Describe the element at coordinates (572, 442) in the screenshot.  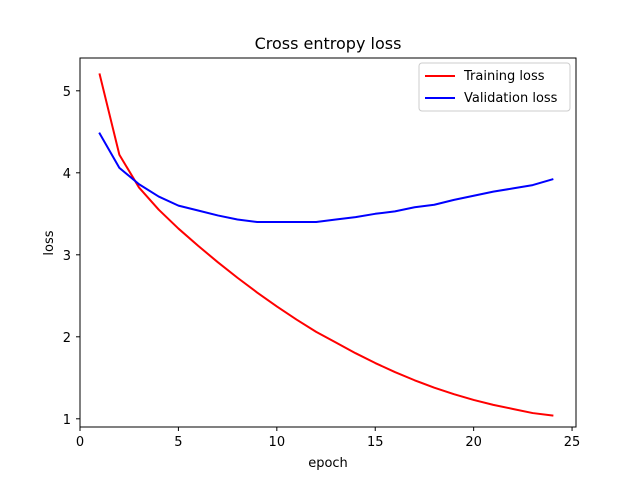
I see `x-tick-label: 25` at that location.